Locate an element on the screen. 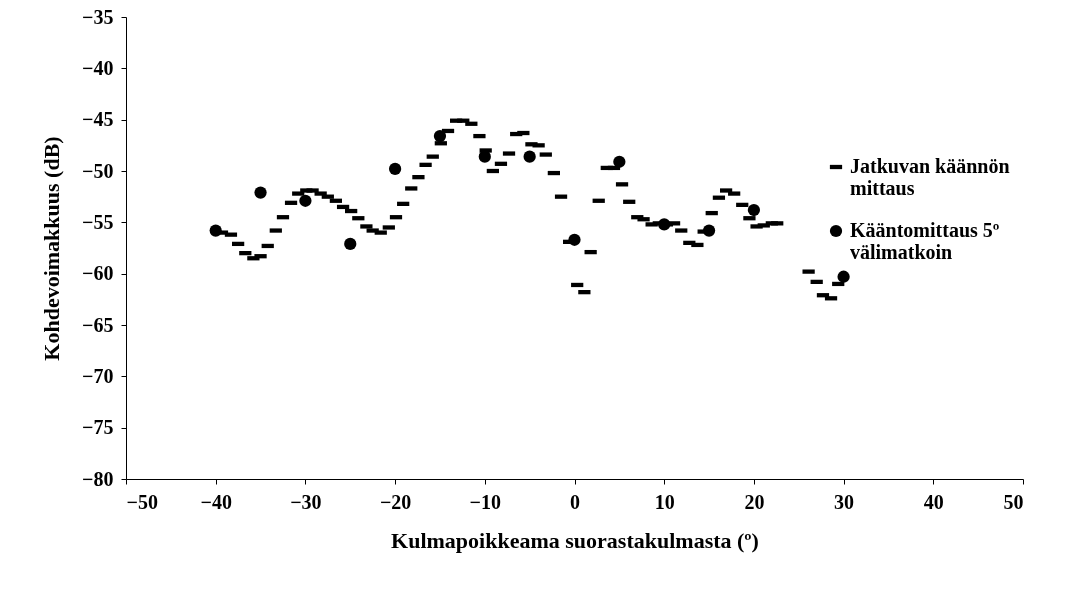 This screenshot has height=599, width=1068. y-tick-label: −75 is located at coordinates (98, 427).